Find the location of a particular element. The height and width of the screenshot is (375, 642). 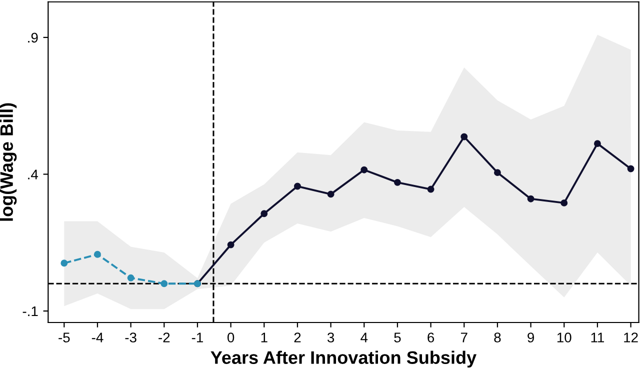

x-tick-label: 3 is located at coordinates (330, 337).